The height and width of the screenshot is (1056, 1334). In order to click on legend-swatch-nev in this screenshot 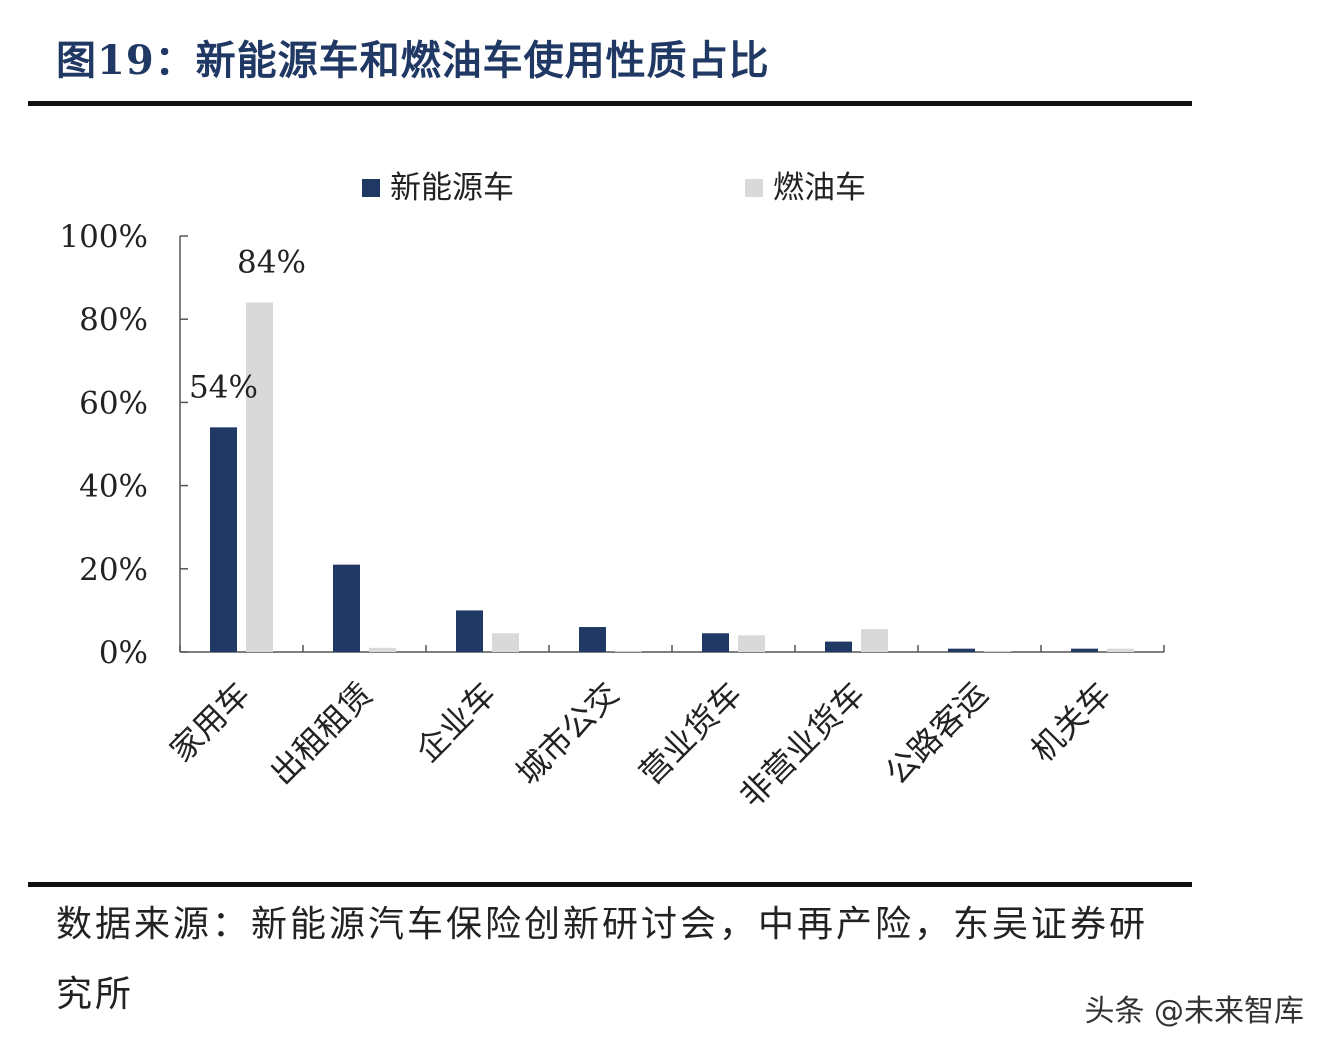, I will do `click(371, 188)`.